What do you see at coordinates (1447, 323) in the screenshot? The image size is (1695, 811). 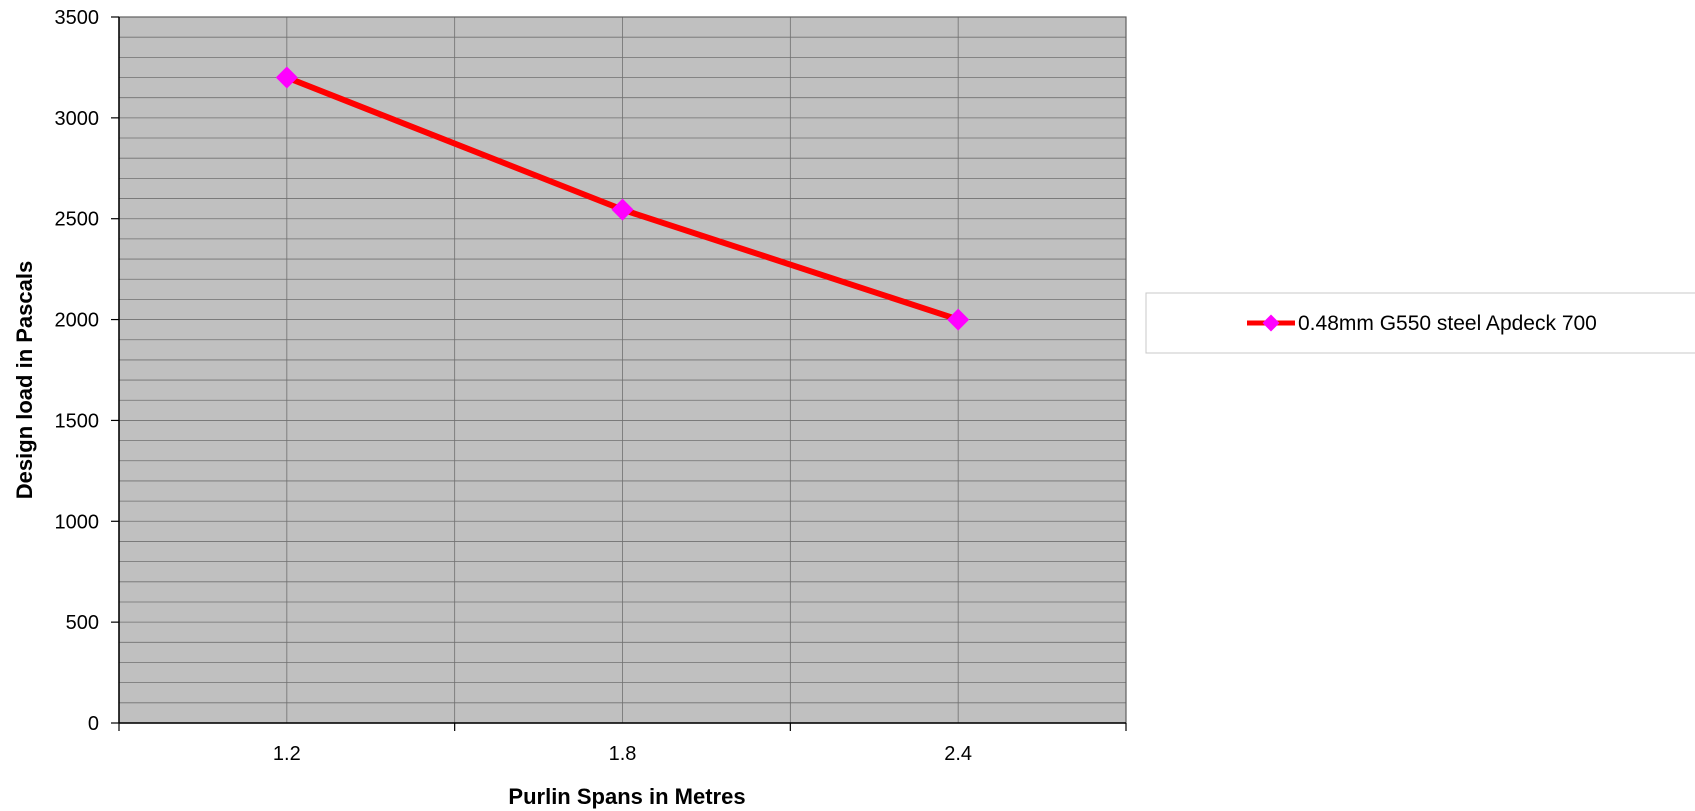 I see `legend-series-label: 0.48mm G550 steel Apdeck 700` at bounding box center [1447, 323].